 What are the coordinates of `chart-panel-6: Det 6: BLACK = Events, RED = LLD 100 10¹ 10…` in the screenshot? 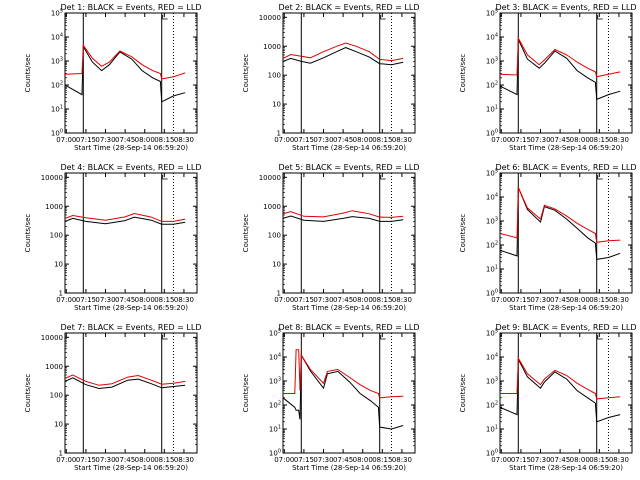 It's located at (547, 237).